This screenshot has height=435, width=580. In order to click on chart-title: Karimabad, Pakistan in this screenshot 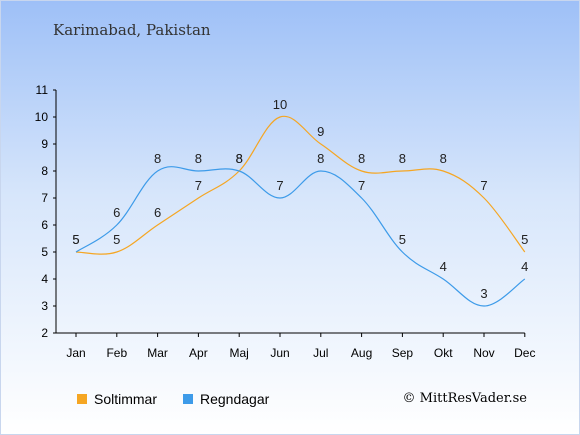, I will do `click(132, 30)`.